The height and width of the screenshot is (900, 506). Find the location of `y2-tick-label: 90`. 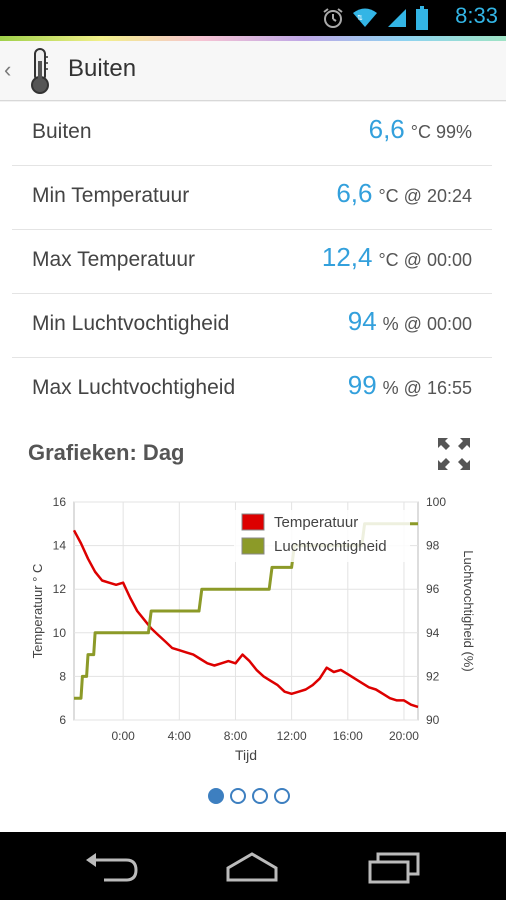

y2-tick-label: 90 is located at coordinates (433, 720).